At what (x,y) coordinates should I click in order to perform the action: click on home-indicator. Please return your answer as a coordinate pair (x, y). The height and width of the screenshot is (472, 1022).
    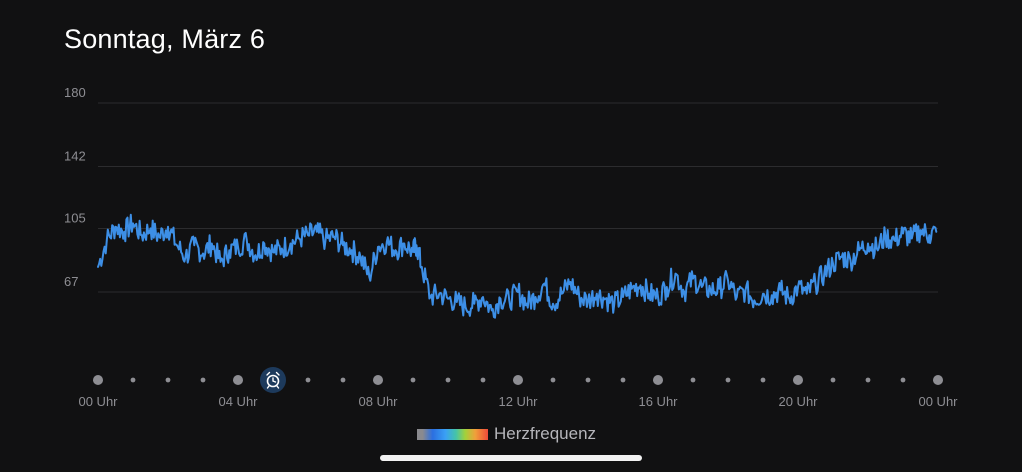
    Looking at the image, I should click on (511, 458).